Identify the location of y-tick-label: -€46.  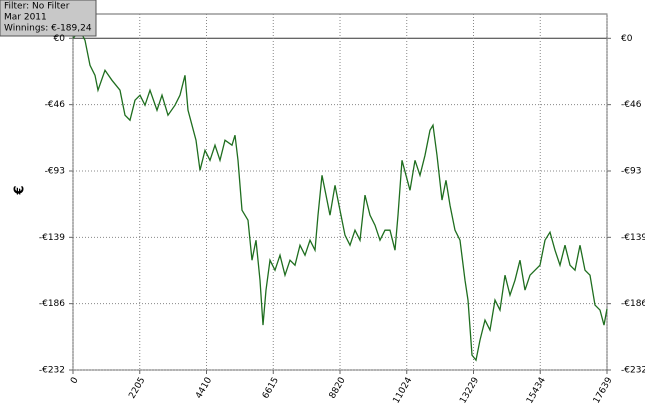
(55, 105).